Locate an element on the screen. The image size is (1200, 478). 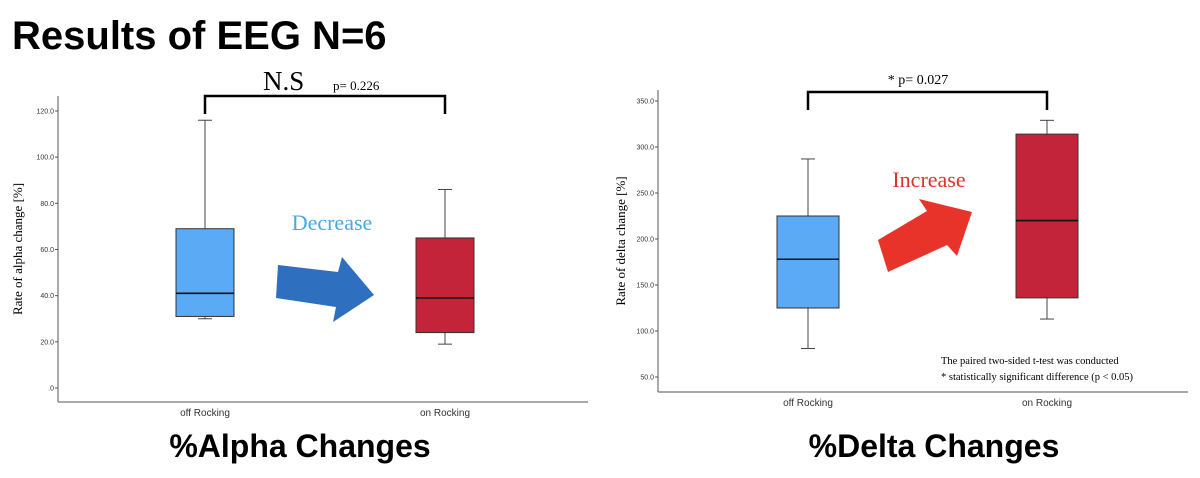
y-tick-label: 250.0 is located at coordinates (645, 194).